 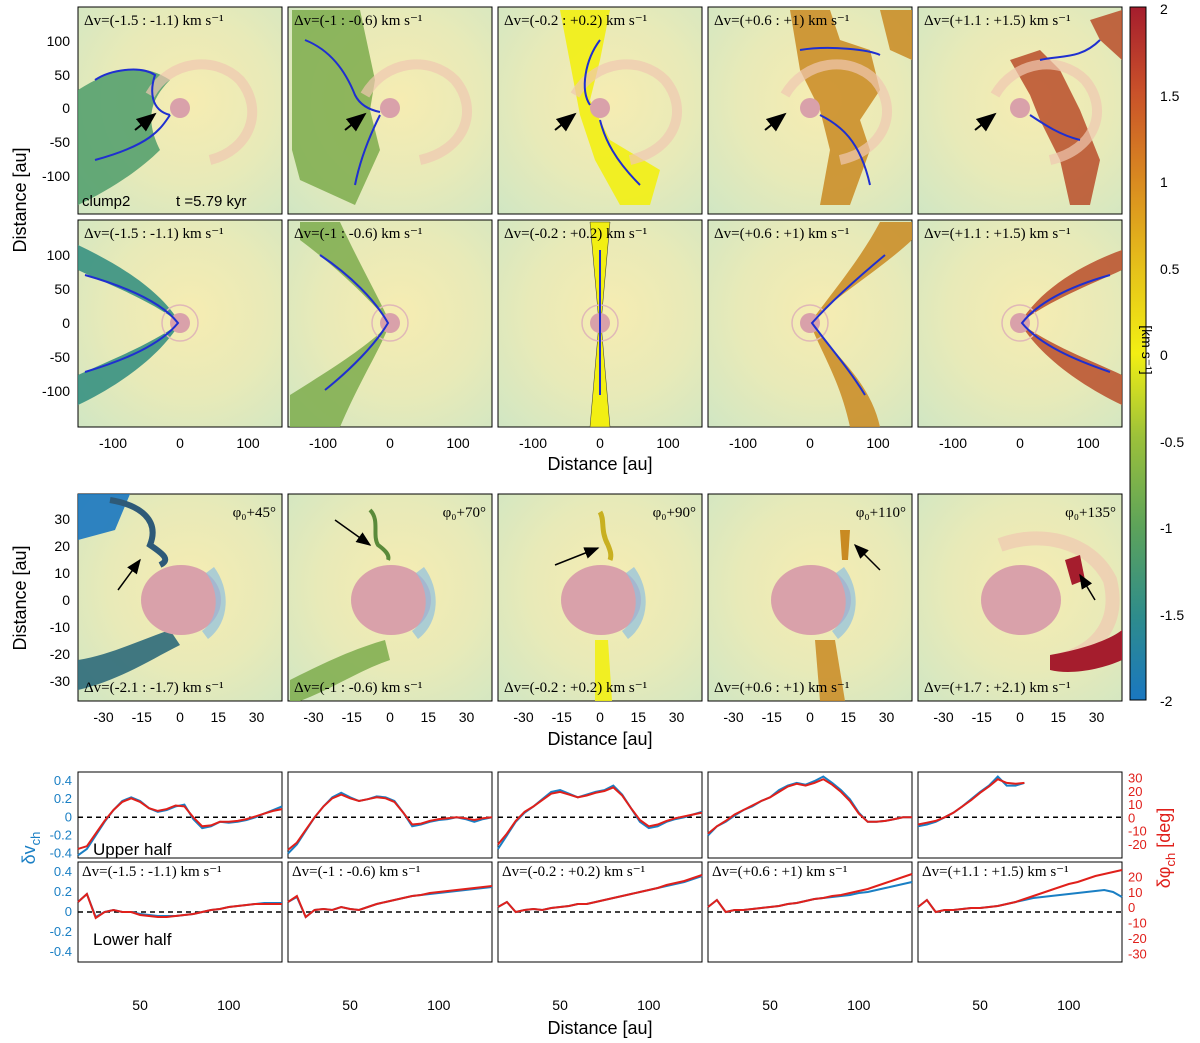 What do you see at coordinates (1020, 110) in the screenshot?
I see `row1-panel-5: Δv=(+1.1 : +1.5) km s⁻¹` at bounding box center [1020, 110].